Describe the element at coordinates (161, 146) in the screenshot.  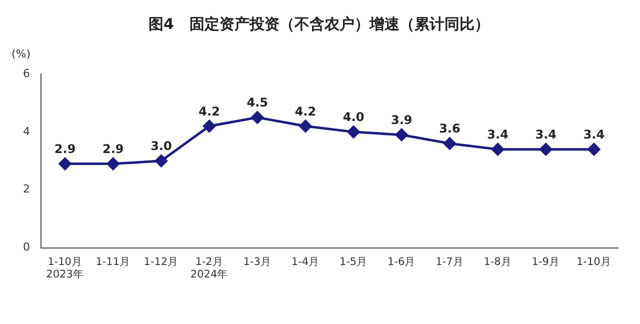
I see `data-label: 3.0` at that location.